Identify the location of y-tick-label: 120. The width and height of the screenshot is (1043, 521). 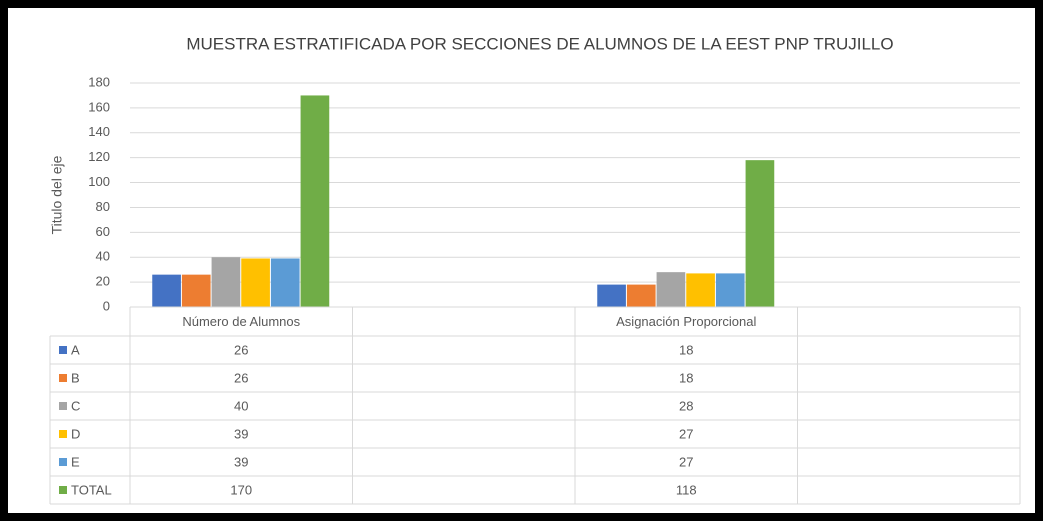
(99, 156).